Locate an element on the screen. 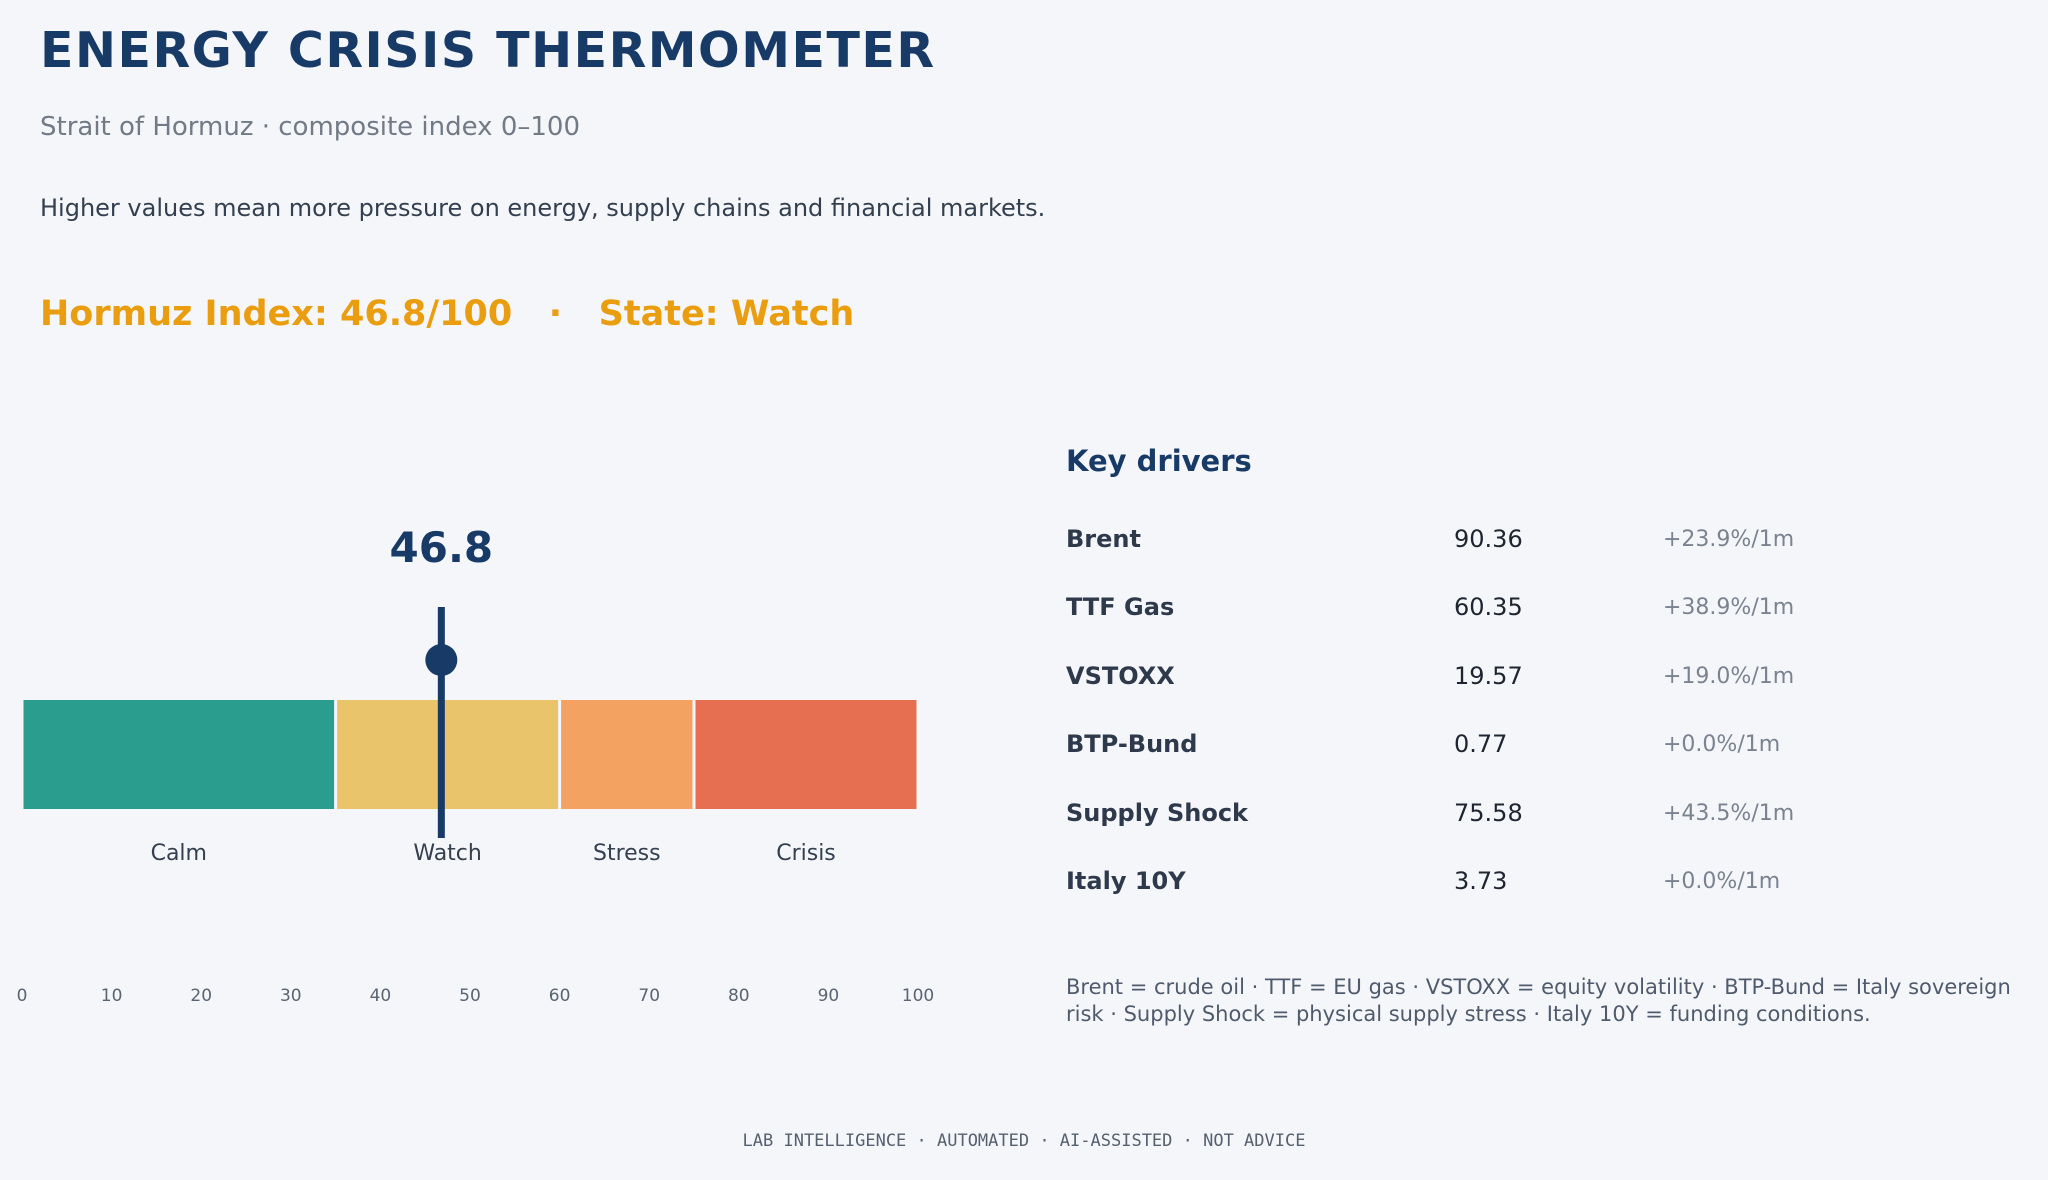  tick-label: 100 is located at coordinates (918, 996).